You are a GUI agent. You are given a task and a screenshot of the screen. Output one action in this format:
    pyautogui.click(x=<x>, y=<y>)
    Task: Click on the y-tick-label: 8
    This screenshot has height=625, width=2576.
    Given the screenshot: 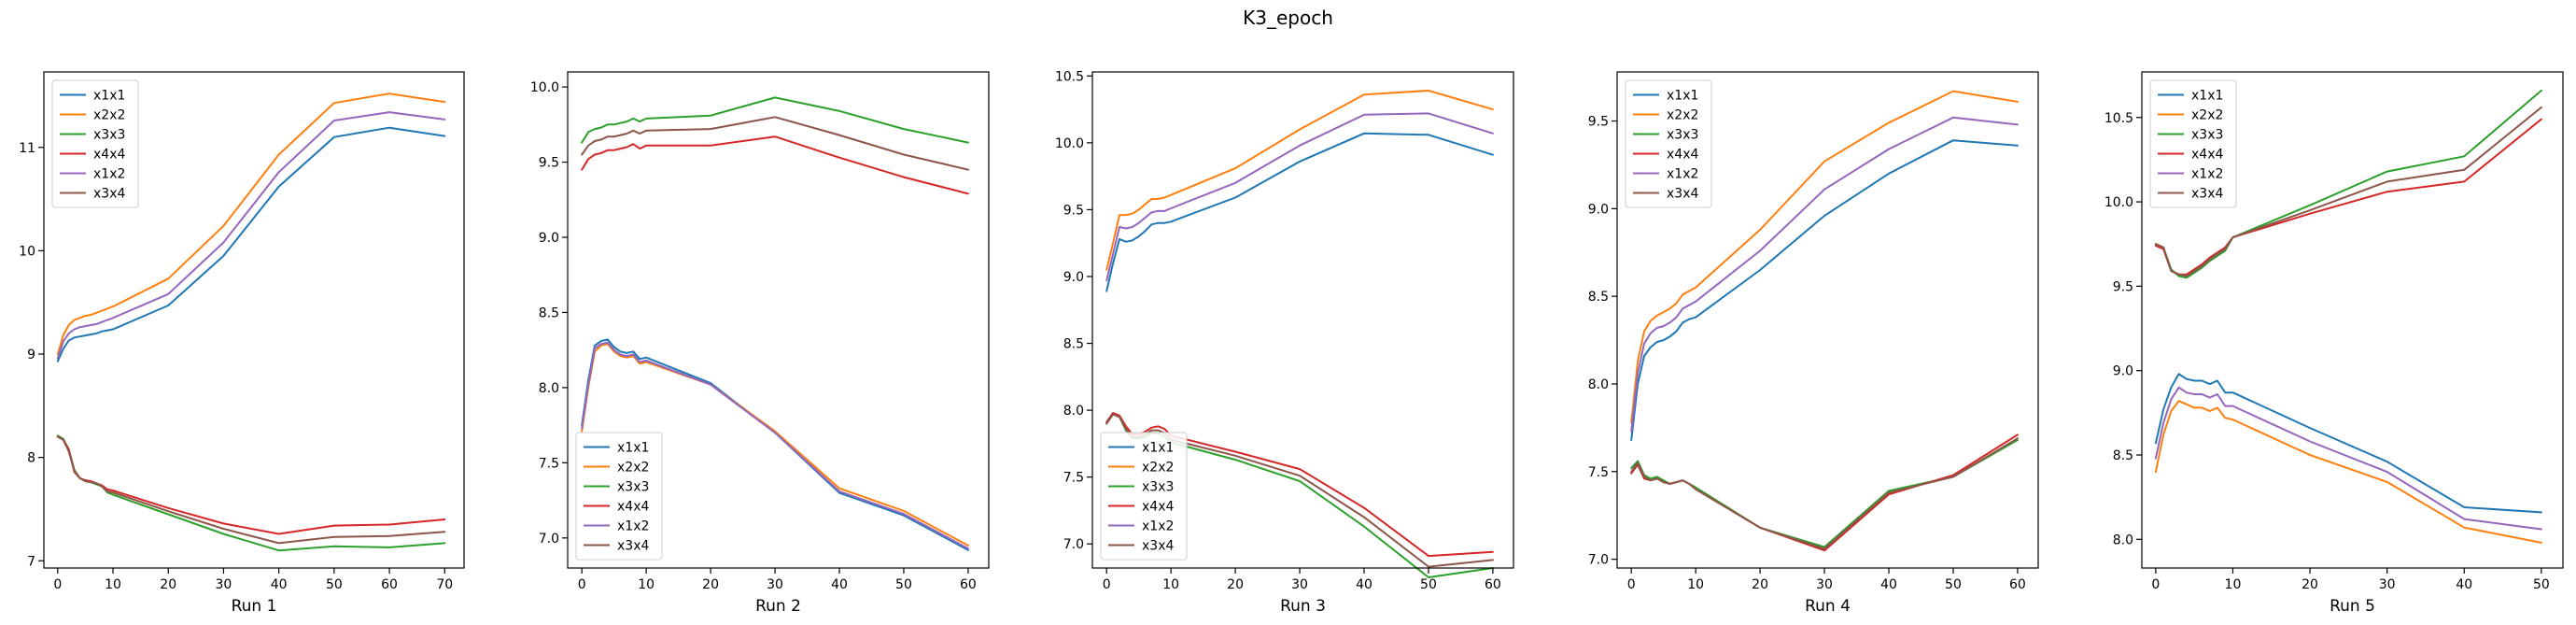 What is the action you would take?
    pyautogui.click(x=31, y=459)
    